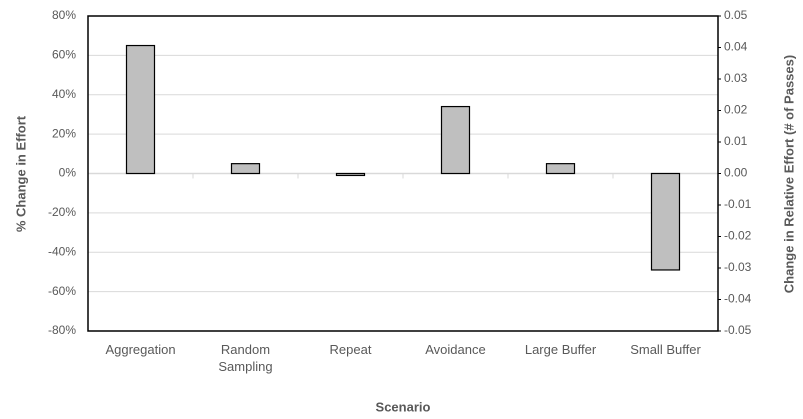  What do you see at coordinates (736, 110) in the screenshot?
I see `y2-tick-label: 0.02` at bounding box center [736, 110].